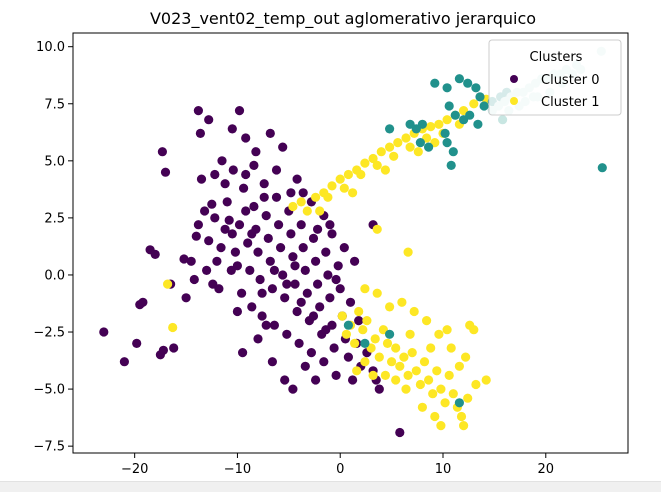 This screenshot has width=661, height=492. What do you see at coordinates (570, 102) in the screenshot?
I see `legend-label-cluster-1: Cluster 1` at bounding box center [570, 102].